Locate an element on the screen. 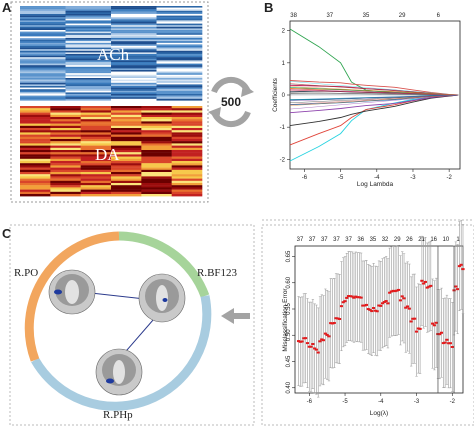  cycle-arrow-icon is located at coordinates (231, 102).